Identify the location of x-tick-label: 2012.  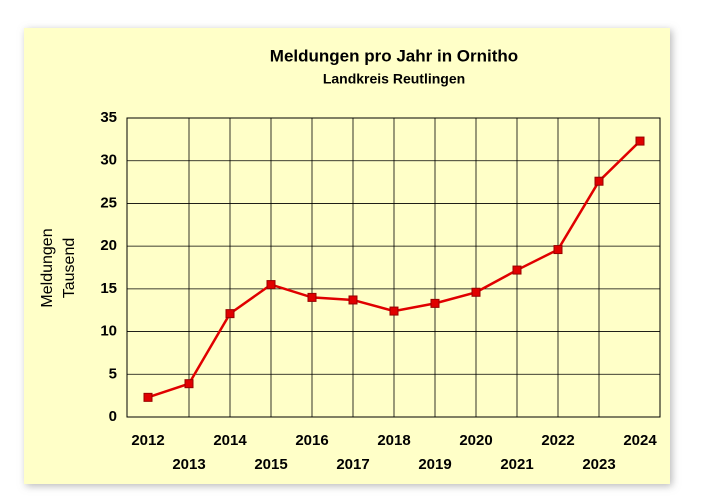
(147, 440).